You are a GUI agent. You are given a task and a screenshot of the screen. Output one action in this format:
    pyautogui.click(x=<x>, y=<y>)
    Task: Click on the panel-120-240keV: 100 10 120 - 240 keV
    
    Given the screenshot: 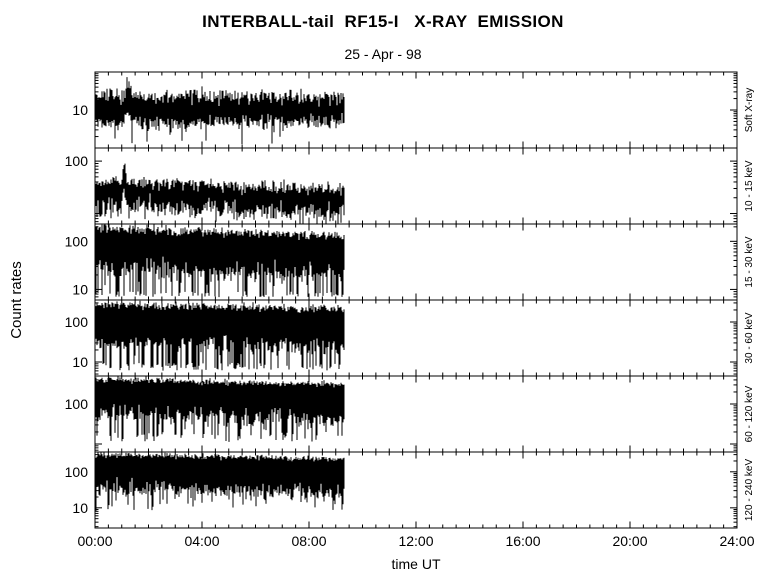 What is the action you would take?
    pyautogui.click(x=410, y=490)
    